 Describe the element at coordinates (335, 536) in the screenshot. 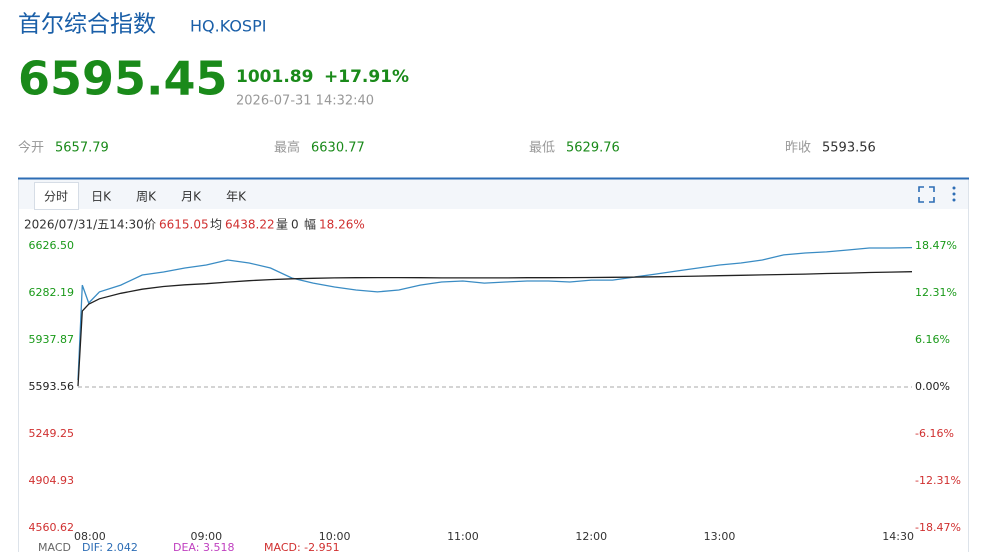

I see `x-tick-label: 10:00` at that location.